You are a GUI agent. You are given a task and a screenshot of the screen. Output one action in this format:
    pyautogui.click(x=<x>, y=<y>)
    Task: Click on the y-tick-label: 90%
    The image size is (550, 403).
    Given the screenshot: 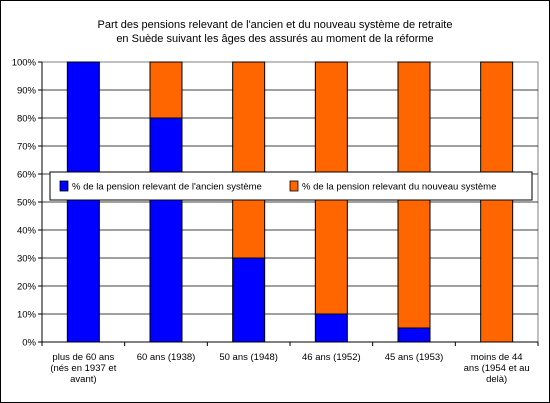 What is the action you would take?
    pyautogui.click(x=27, y=91)
    